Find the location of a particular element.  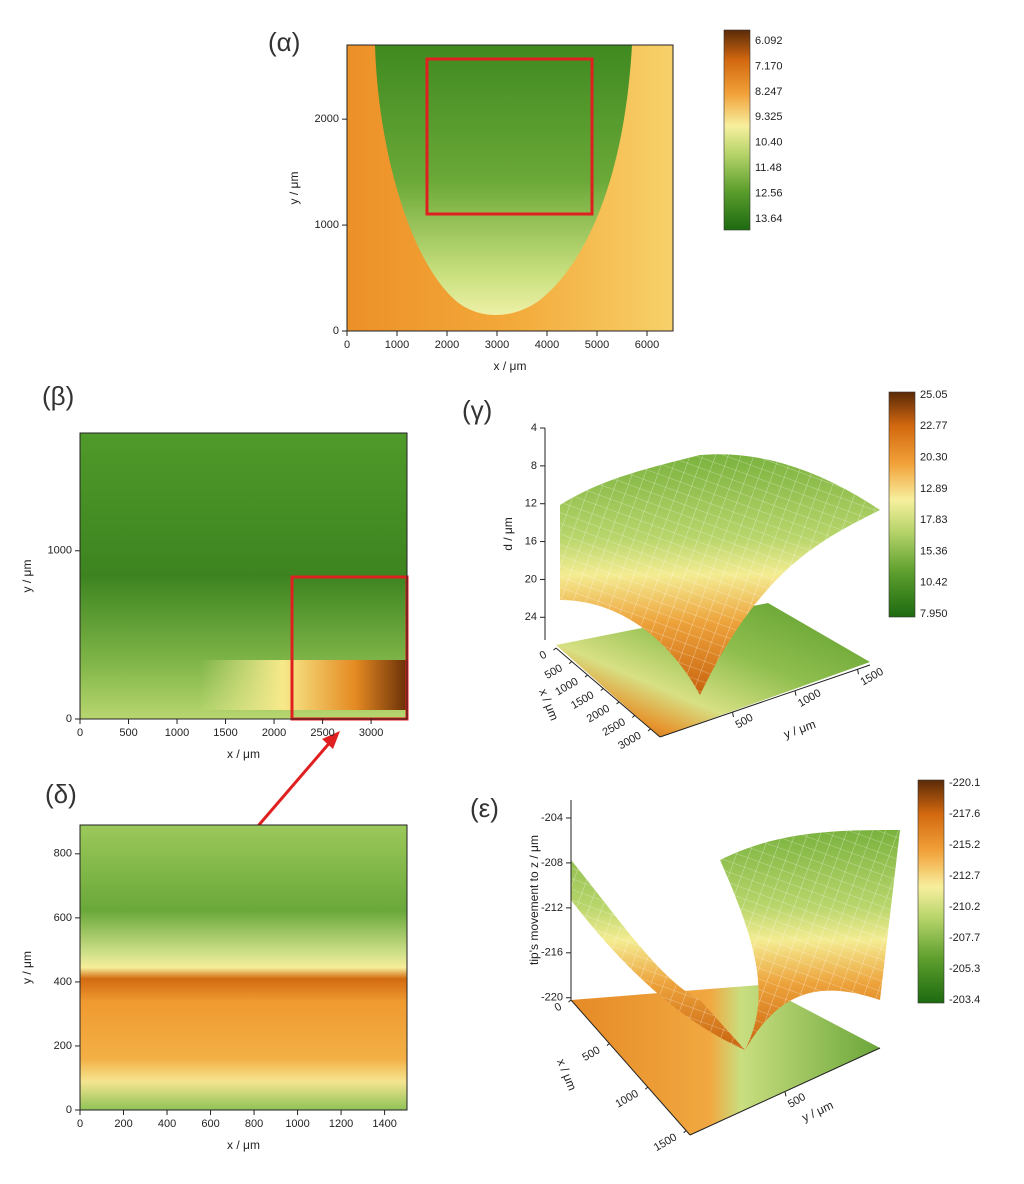

z-axis-label: d / μm is located at coordinates (508, 534).